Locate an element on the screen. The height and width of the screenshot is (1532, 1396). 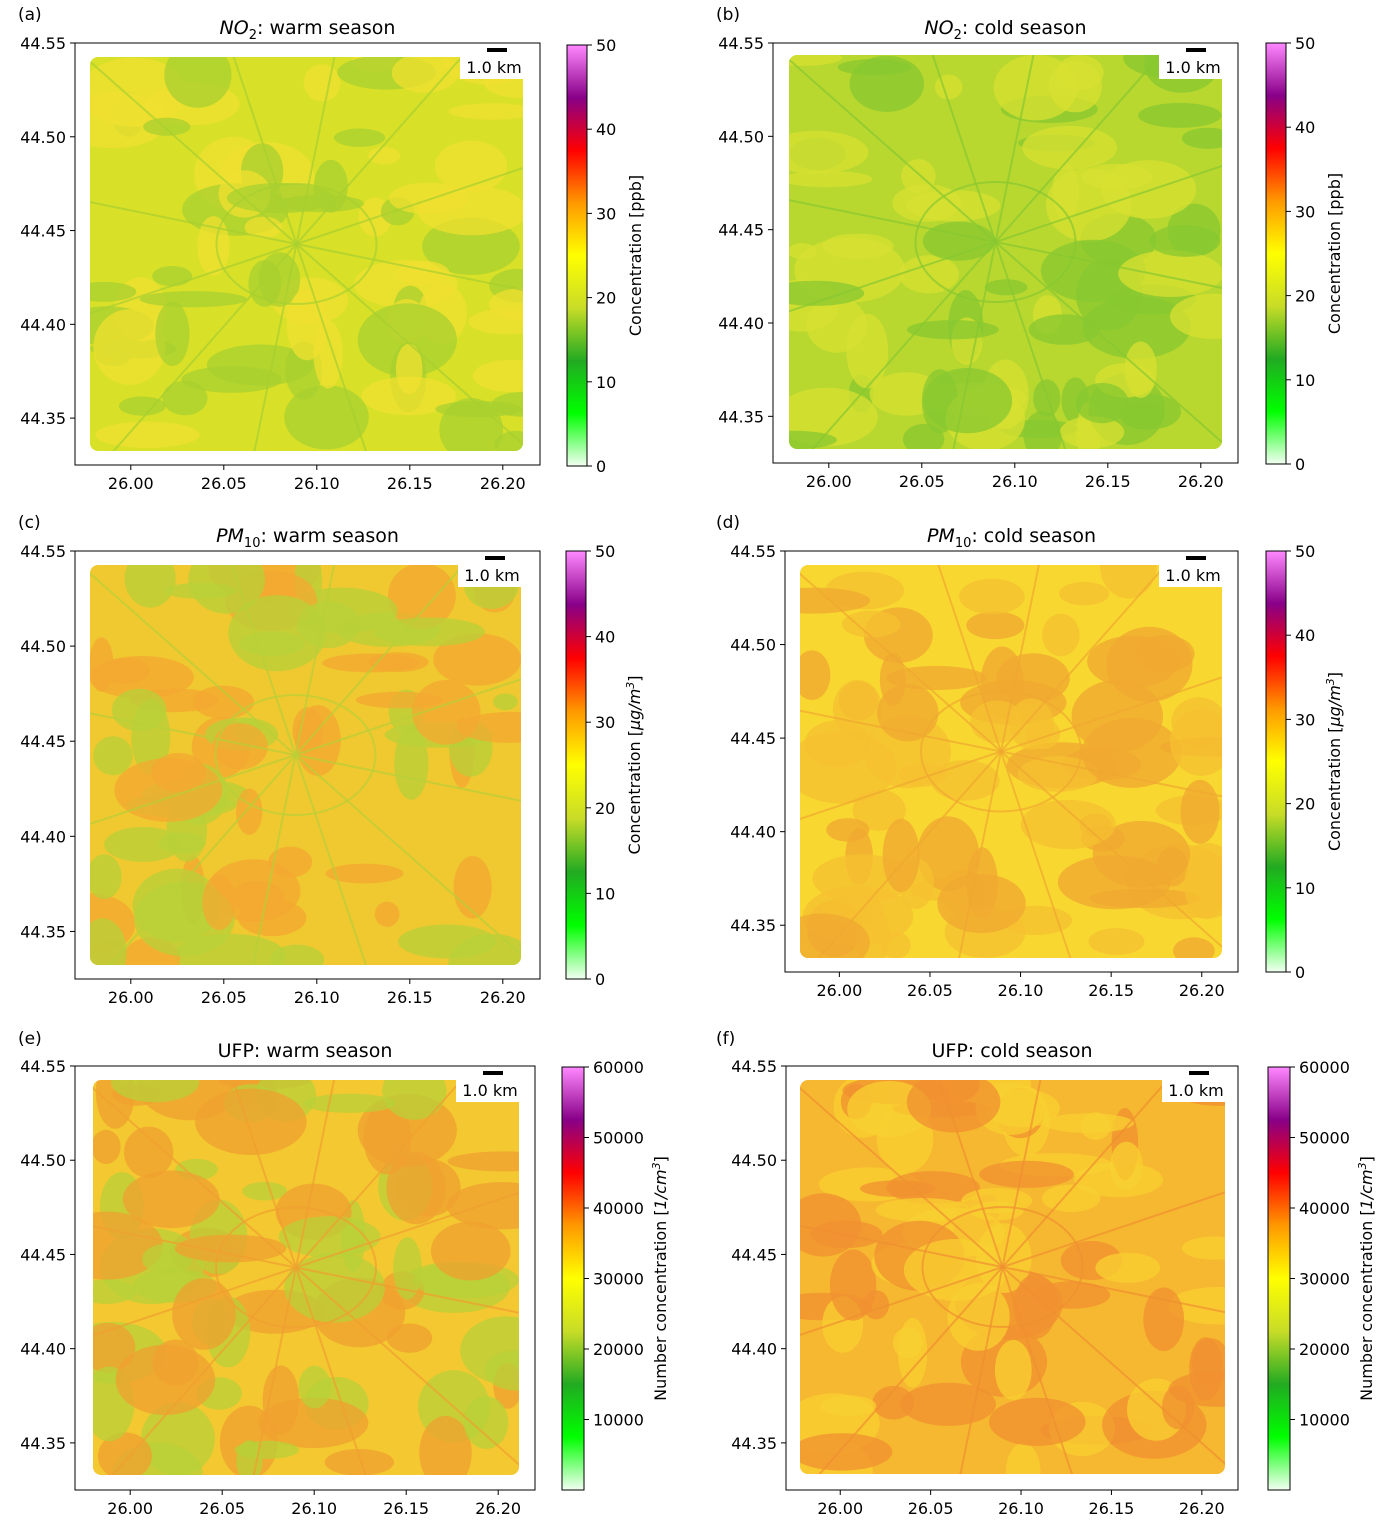
panel-title: NO2: cold season is located at coordinates (1005, 30).